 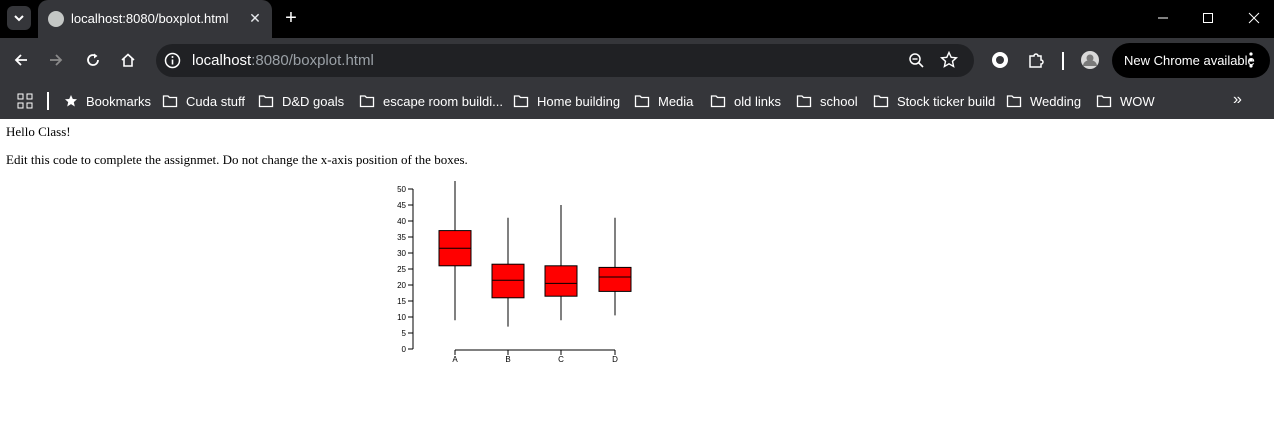 I want to click on bookmark-1: Cuda stuff, so click(x=203, y=101).